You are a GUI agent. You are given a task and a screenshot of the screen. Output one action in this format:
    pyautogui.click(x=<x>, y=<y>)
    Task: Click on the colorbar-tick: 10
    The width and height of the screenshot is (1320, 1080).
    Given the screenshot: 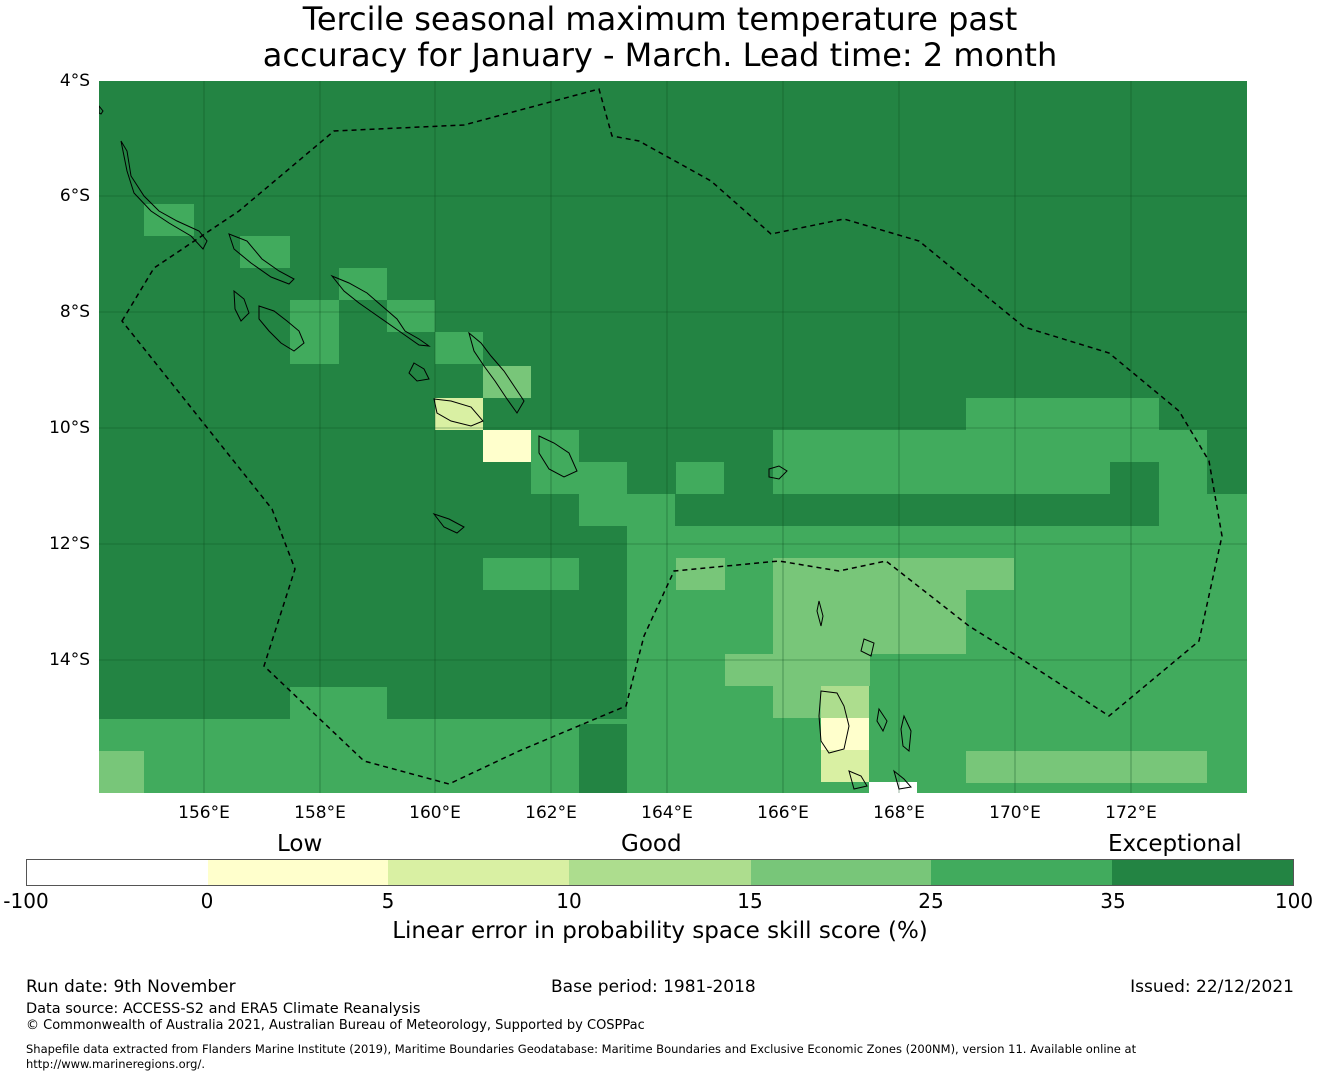 What is the action you would take?
    pyautogui.click(x=569, y=901)
    